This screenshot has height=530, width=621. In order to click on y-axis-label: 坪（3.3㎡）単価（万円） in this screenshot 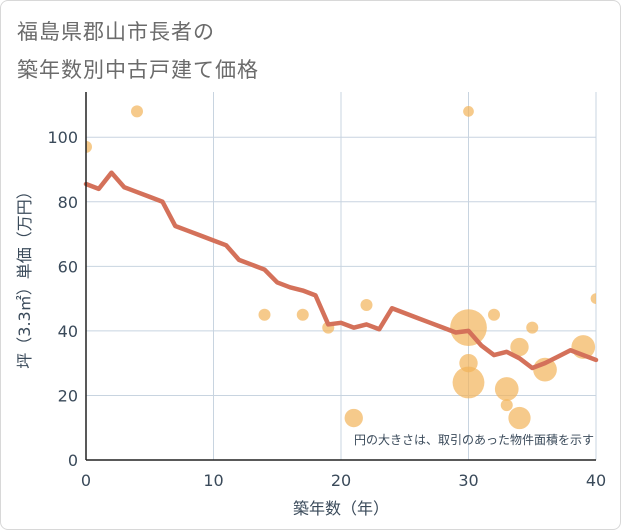, I will do `click(24, 275)`.